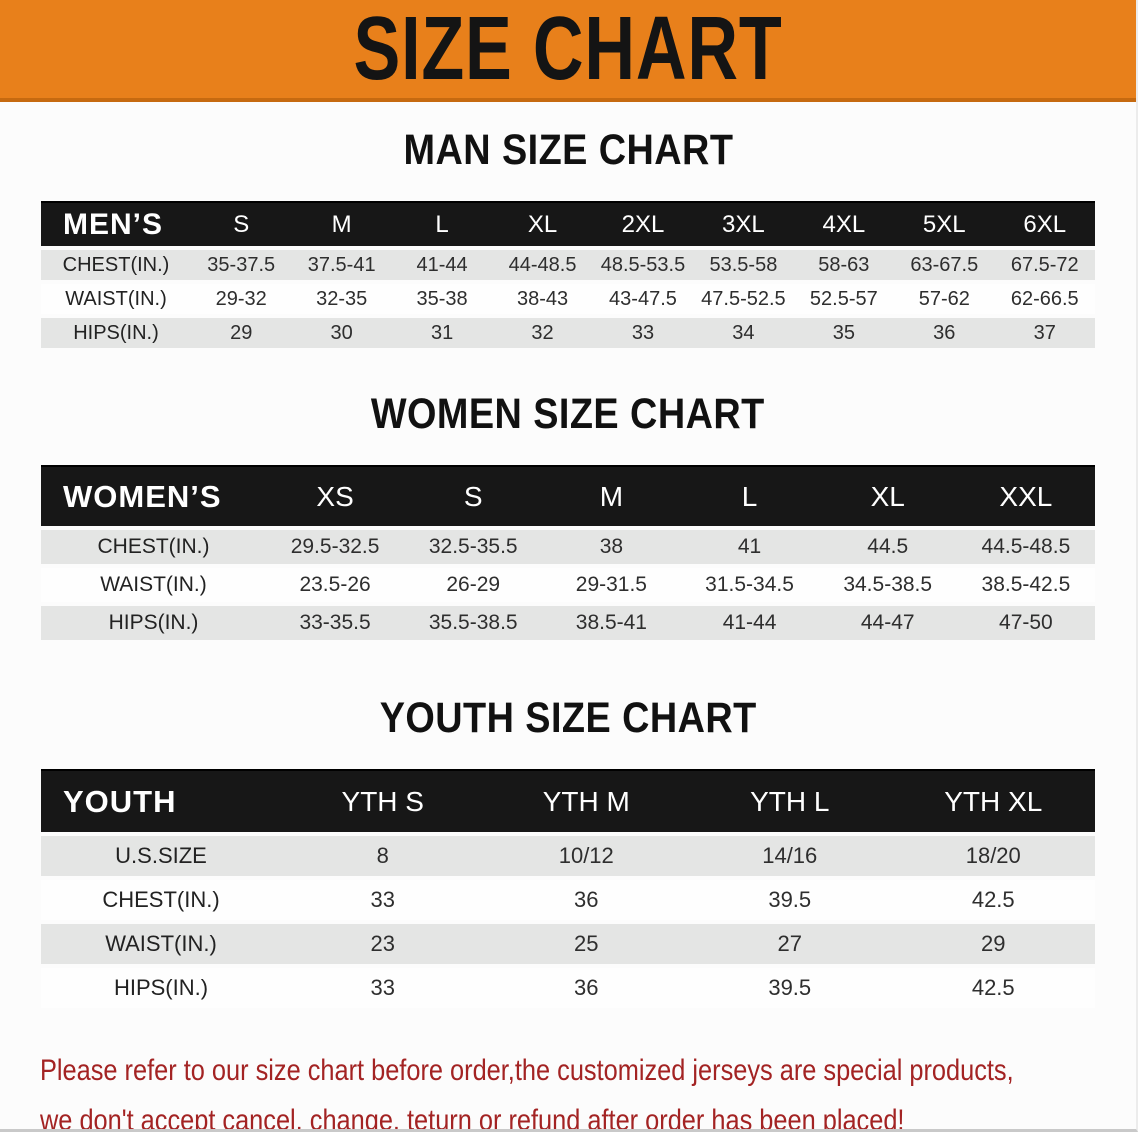 This screenshot has width=1138, height=1132. Describe the element at coordinates (643, 266) in the screenshot. I see `measurement-cell: 48.5-53.5` at that location.